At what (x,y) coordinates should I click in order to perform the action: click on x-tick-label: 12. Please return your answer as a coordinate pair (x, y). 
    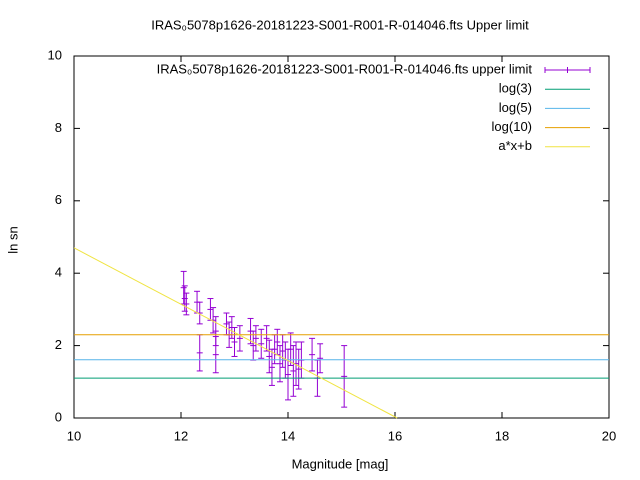
    Looking at the image, I should click on (181, 435).